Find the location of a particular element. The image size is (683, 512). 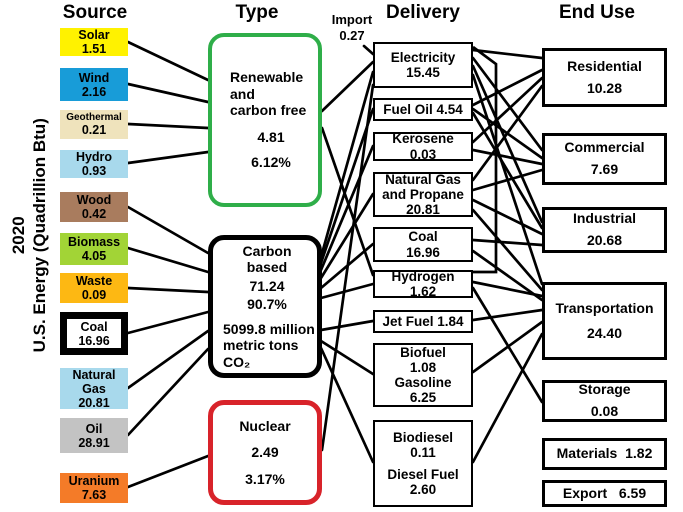

coal-delivery-text: 16.96 is located at coordinates (423, 252).